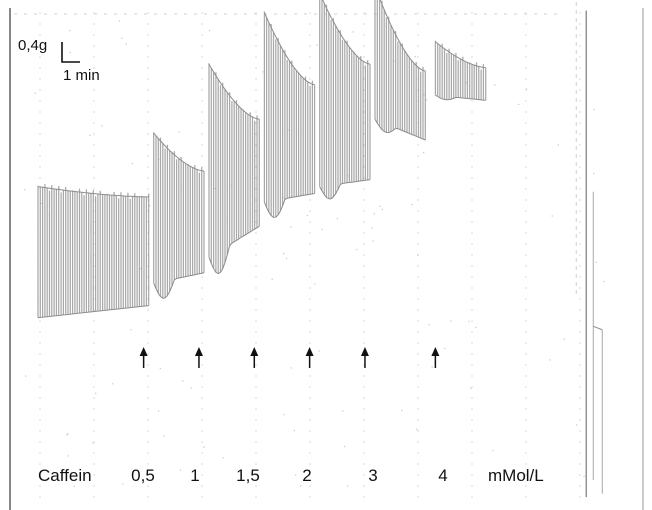  Describe the element at coordinates (65, 475) in the screenshot. I see `drug-name-label: Caffein` at that location.